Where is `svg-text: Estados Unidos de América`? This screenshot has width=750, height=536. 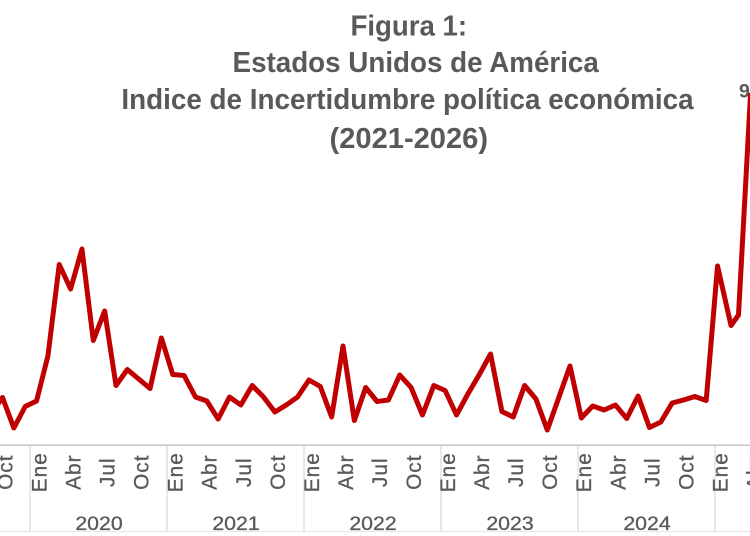 svg-text: Estados Unidos de América is located at coordinates (416, 62).